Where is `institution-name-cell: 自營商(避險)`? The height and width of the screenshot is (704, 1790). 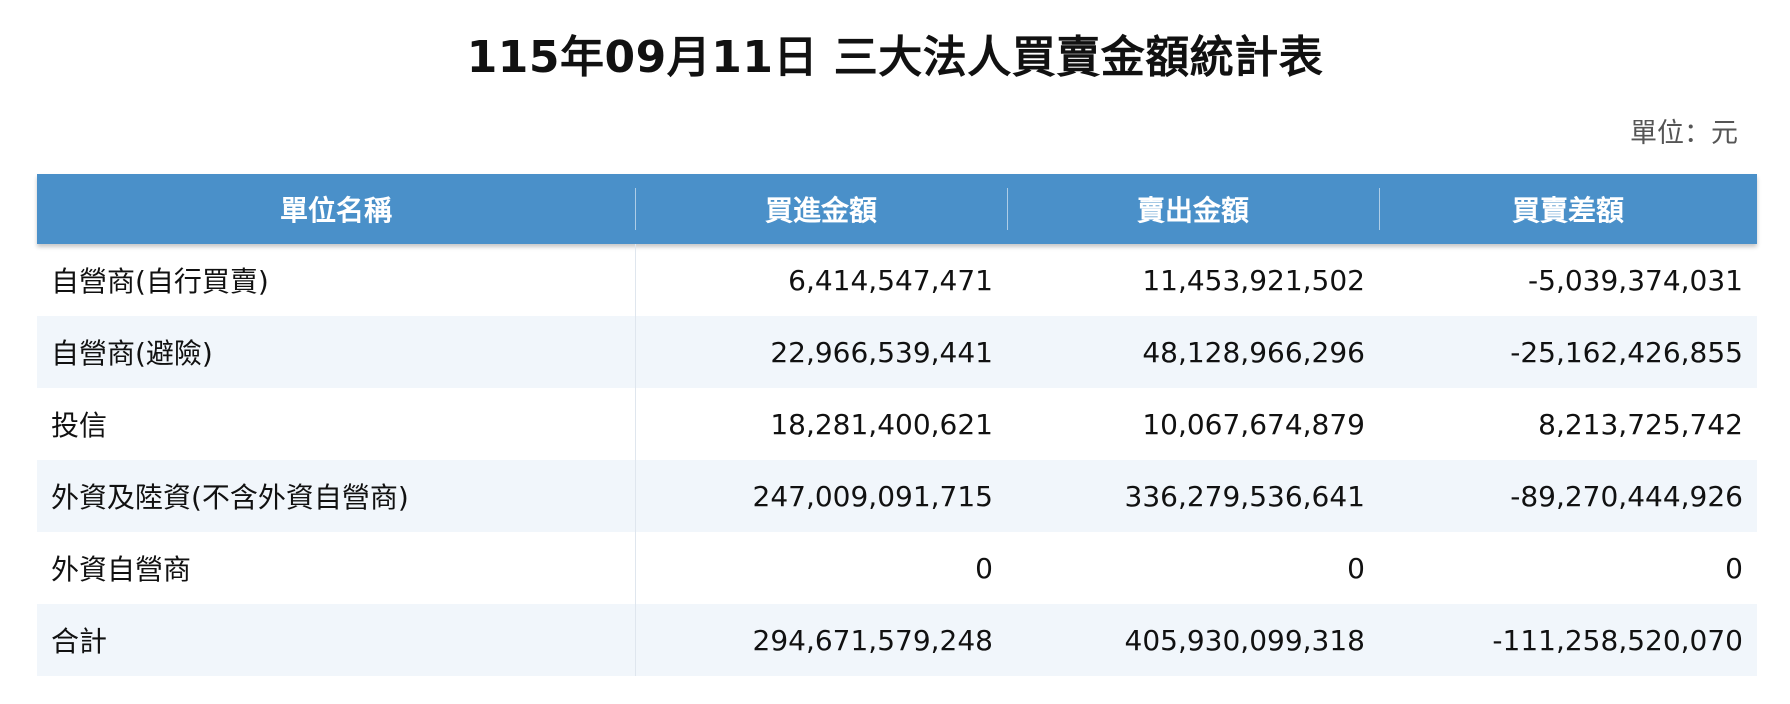
institution-name-cell: 自營商(避險) is located at coordinates (336, 352).